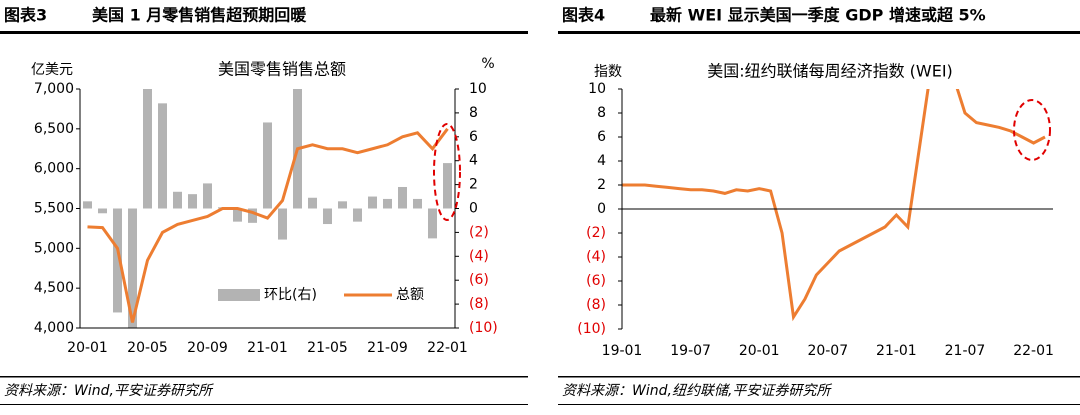 Image resolution: width=1080 pixels, height=415 pixels. Describe the element at coordinates (207, 348) in the screenshot. I see `x-tick-label: 20-09` at that location.